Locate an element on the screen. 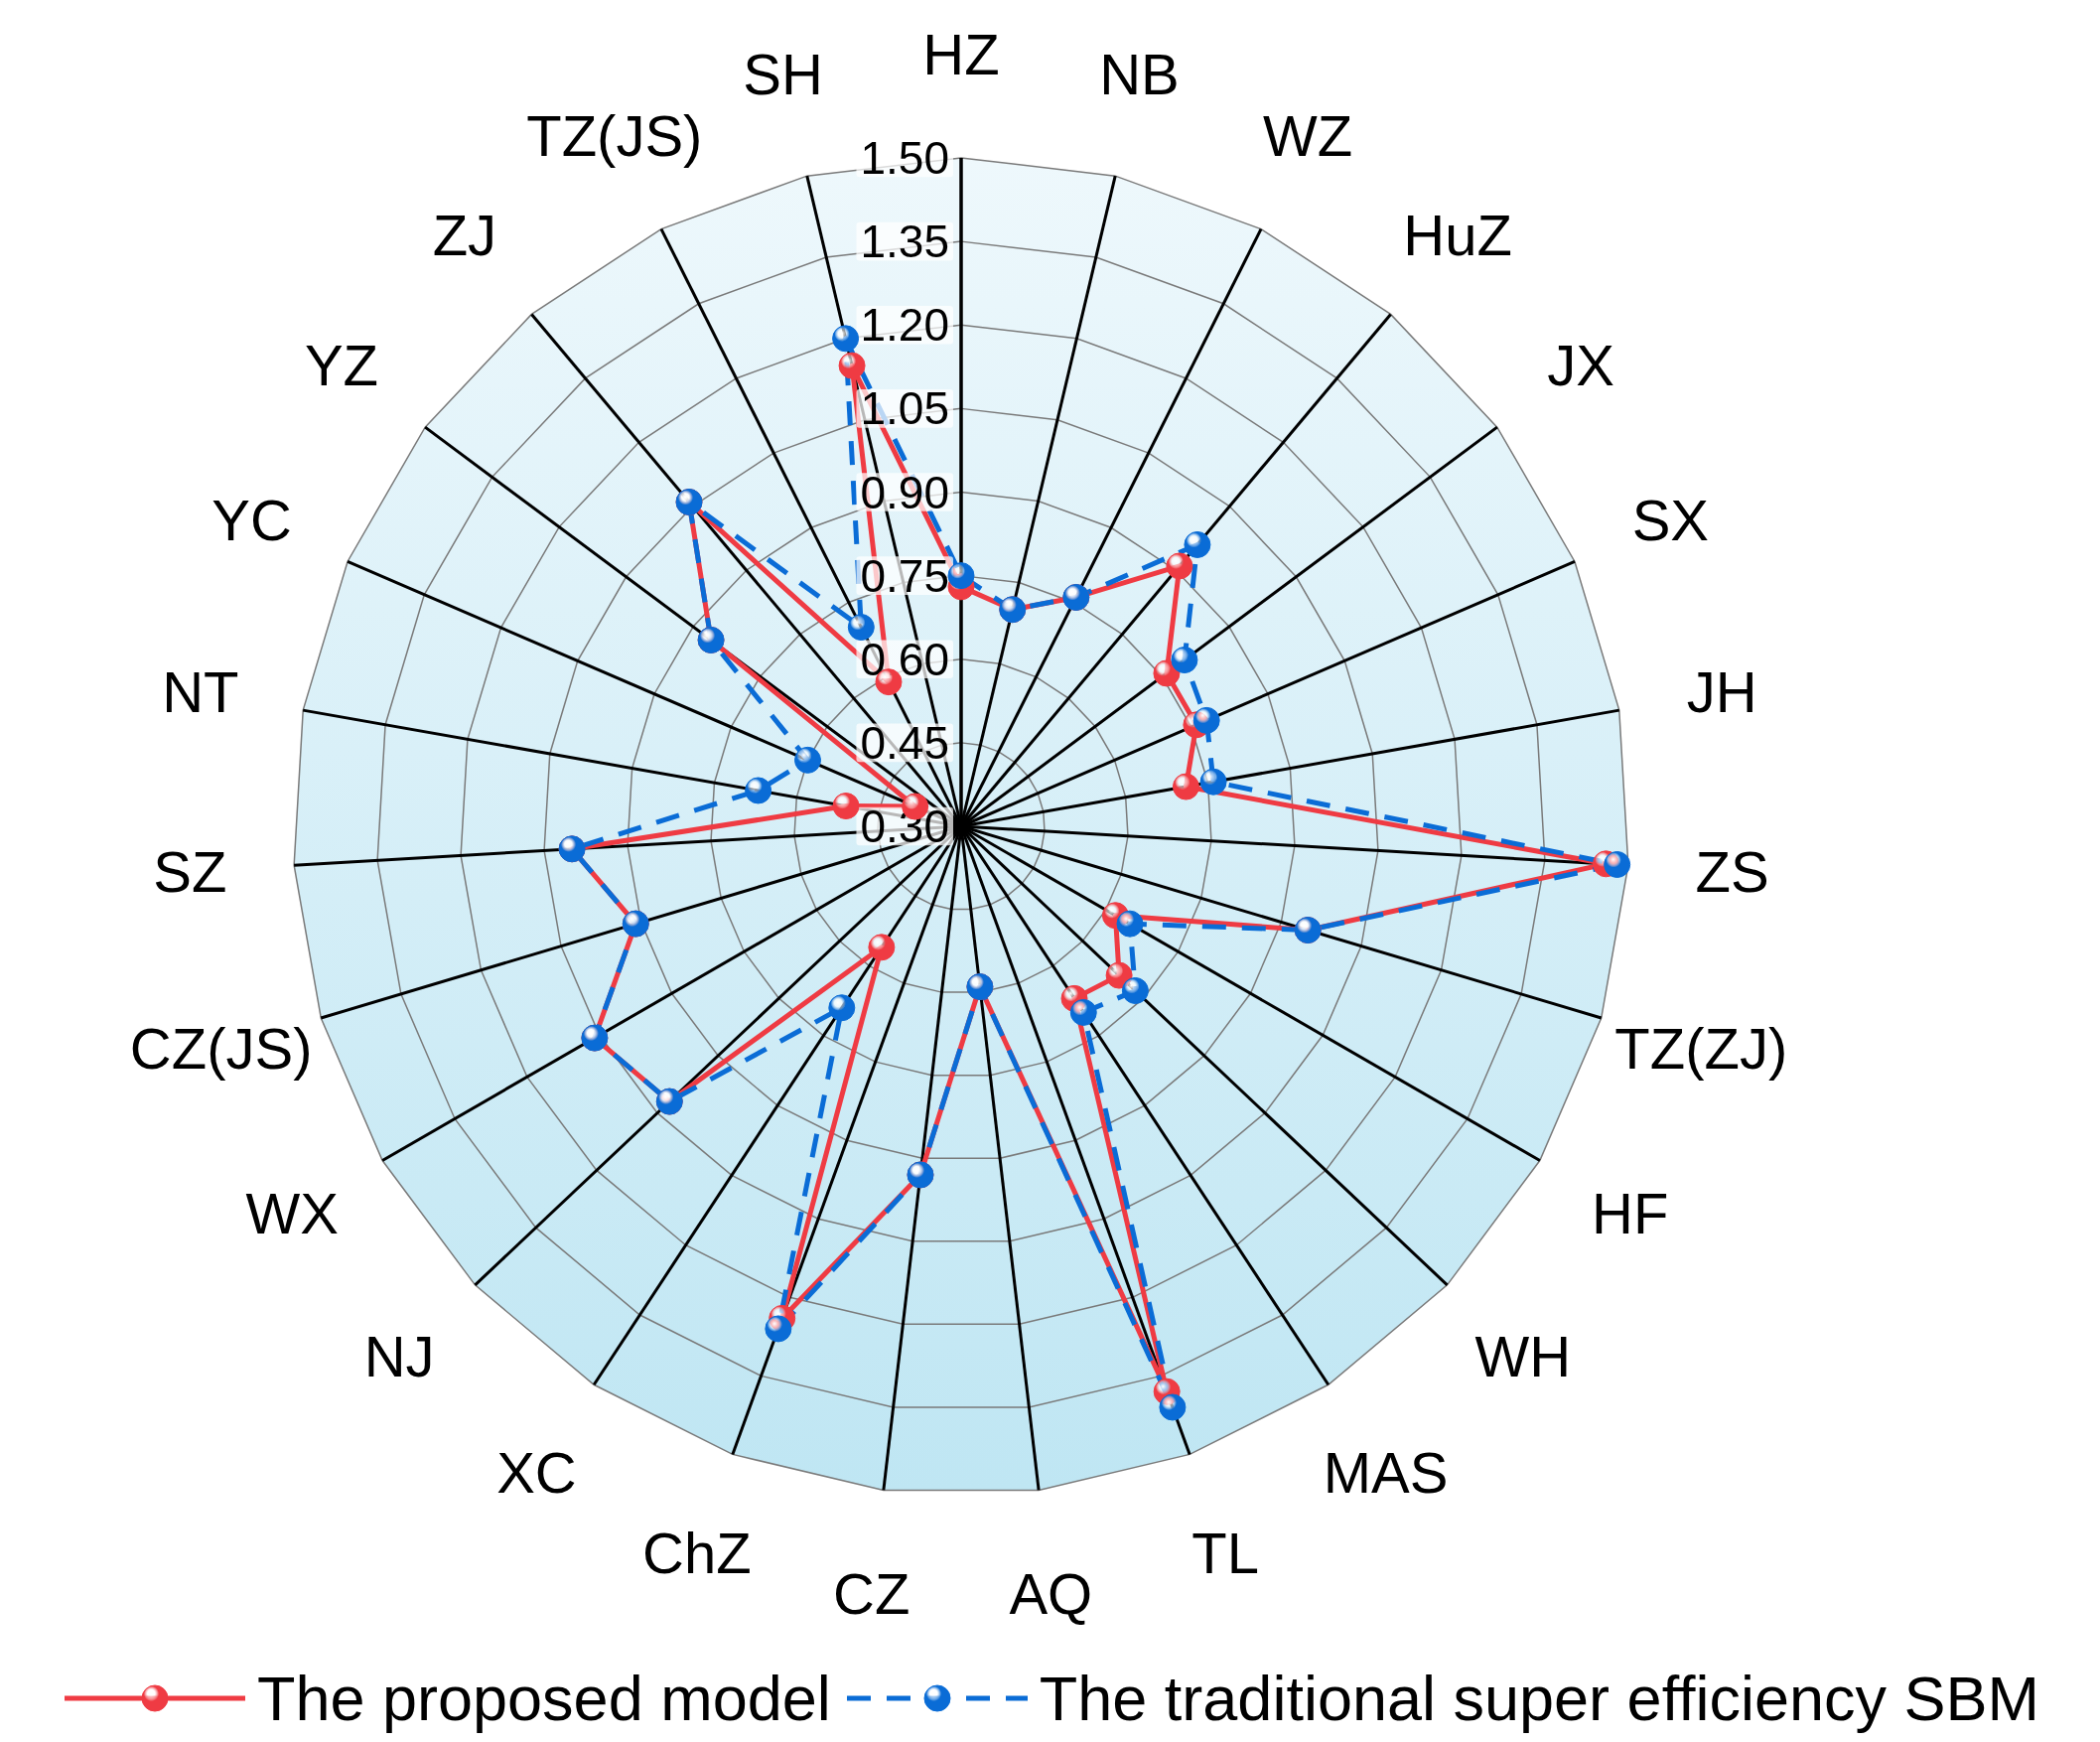  y-tick-label: 0.90 is located at coordinates (904, 492).